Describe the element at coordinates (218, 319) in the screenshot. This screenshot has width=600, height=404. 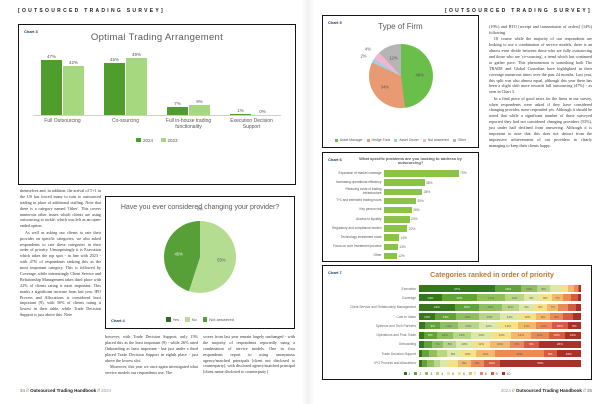
I see `legend-item: Not answered` at that location.